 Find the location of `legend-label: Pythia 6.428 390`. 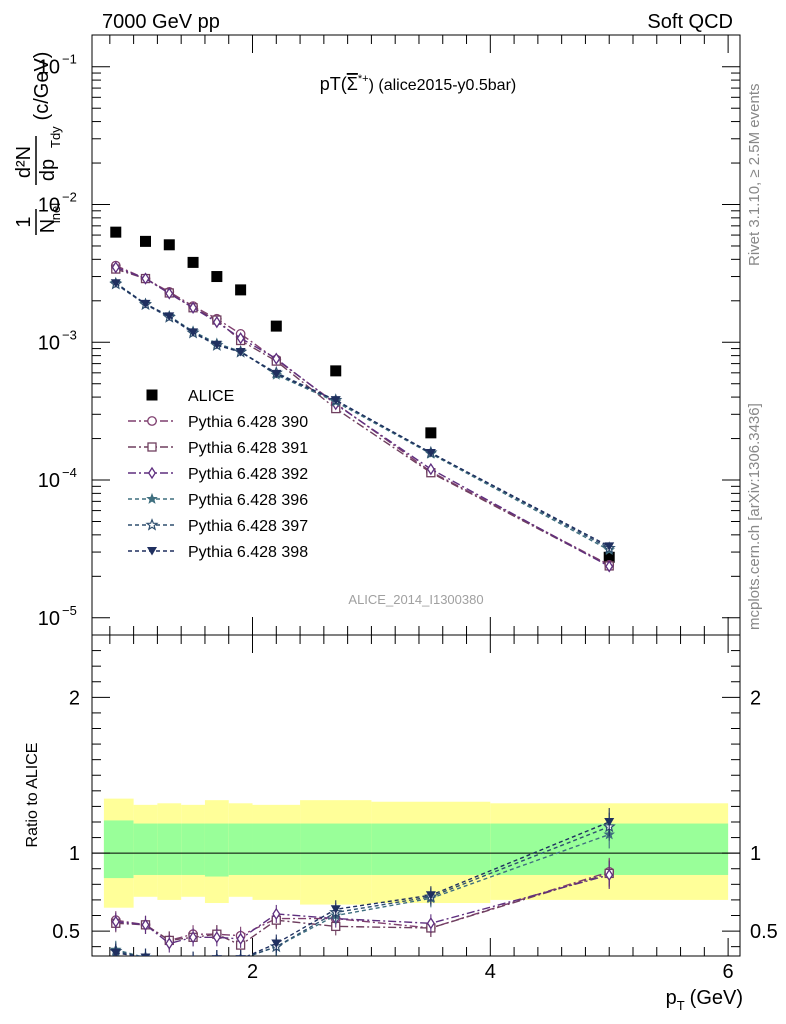

legend-label: Pythia 6.428 390 is located at coordinates (248, 422).